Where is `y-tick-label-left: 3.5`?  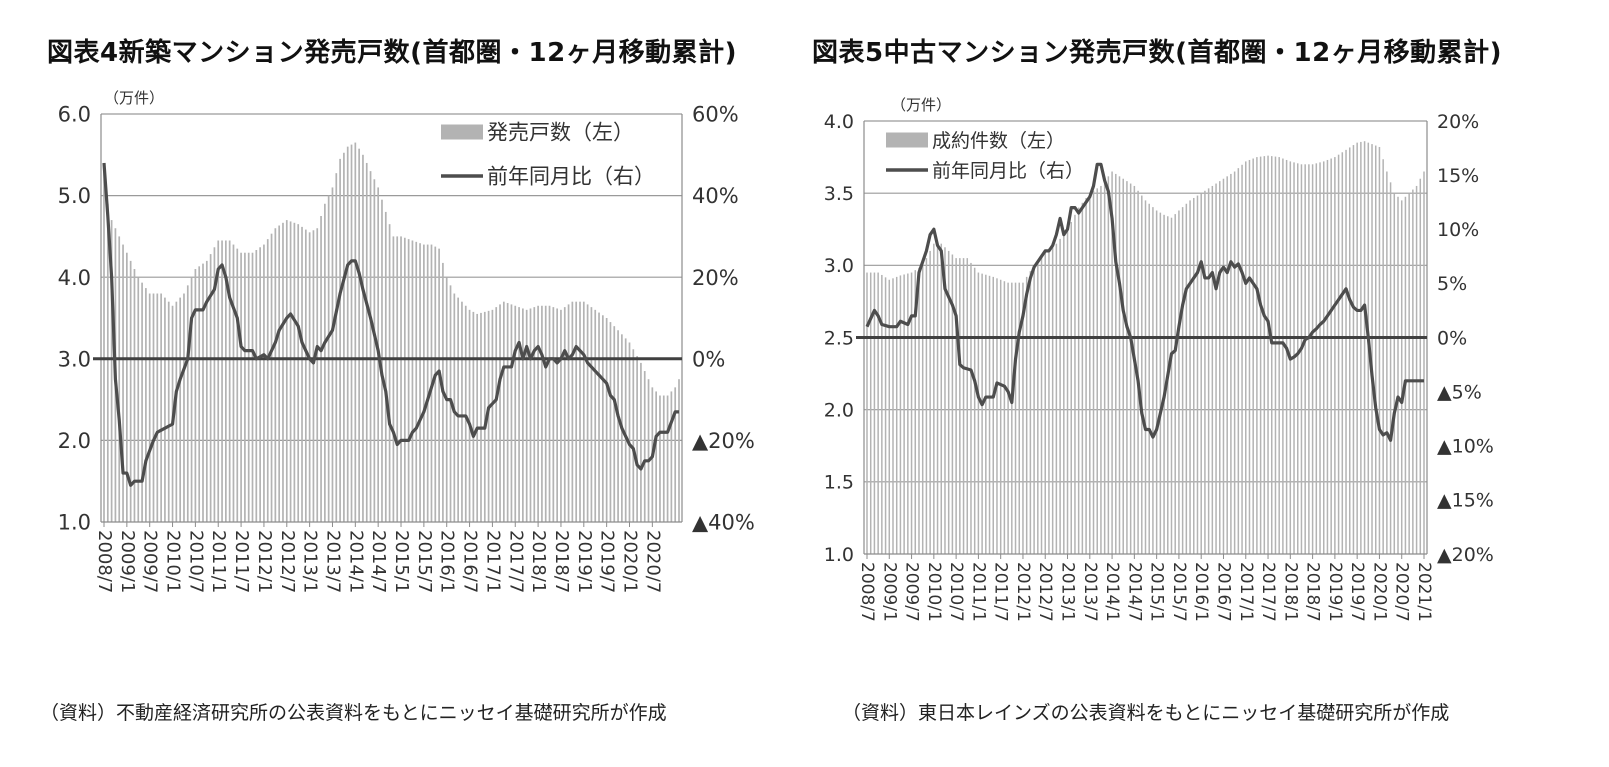
y-tick-label-left: 3.5 is located at coordinates (839, 194).